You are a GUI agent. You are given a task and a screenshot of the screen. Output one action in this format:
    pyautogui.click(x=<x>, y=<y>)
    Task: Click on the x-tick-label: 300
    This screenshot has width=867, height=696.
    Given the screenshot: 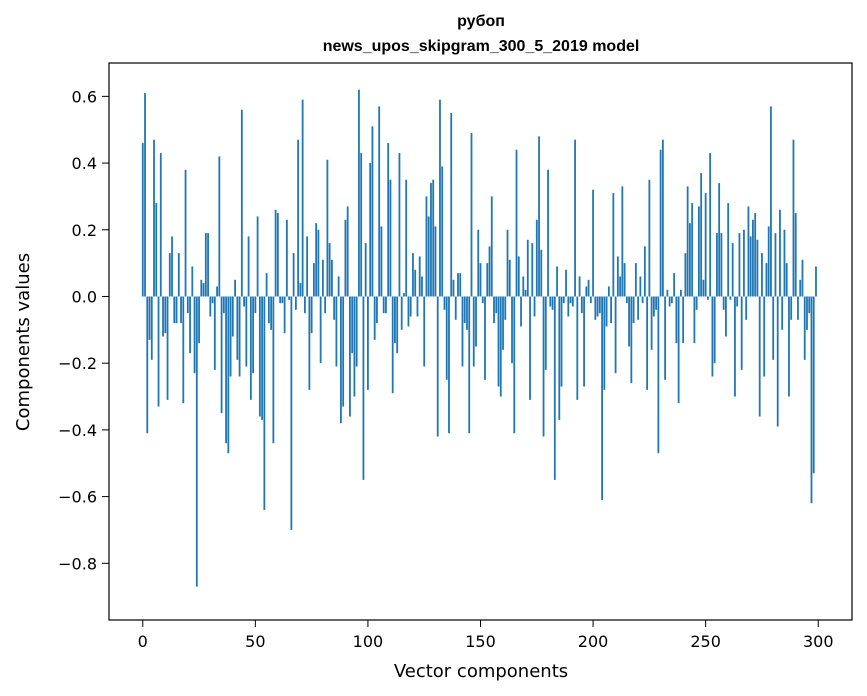 What is the action you would take?
    pyautogui.click(x=818, y=641)
    